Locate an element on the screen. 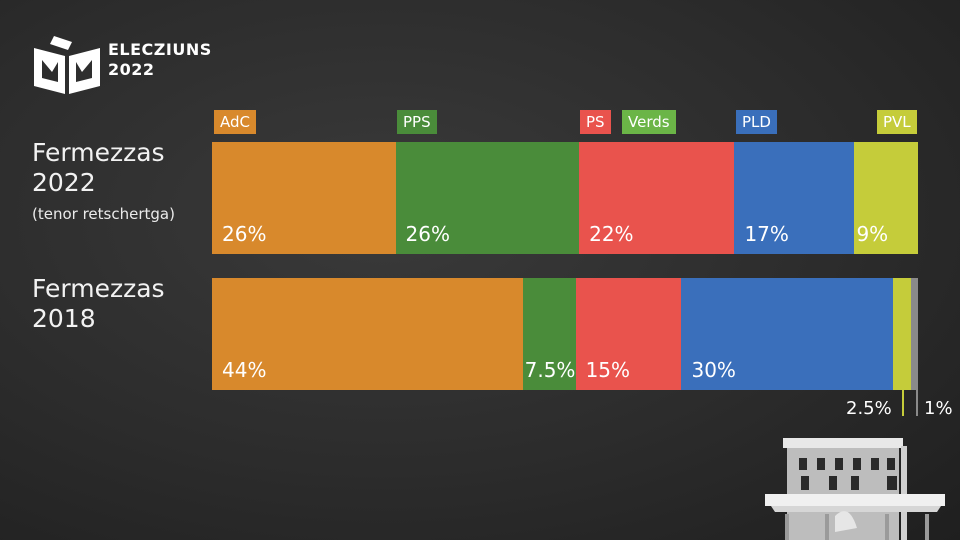 Image resolution: width=960 pixels, height=540 pixels. bar-segment-2022-pps: 26% is located at coordinates (487, 198).